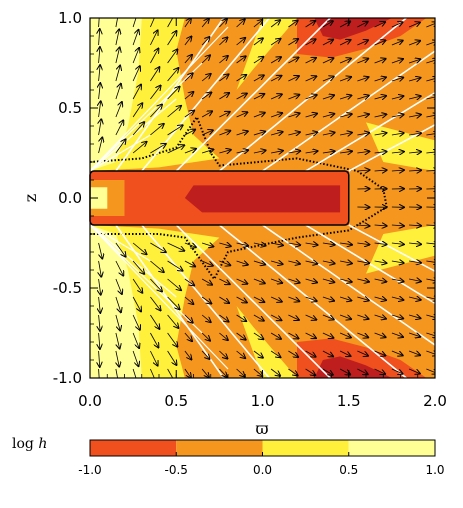 The height and width of the screenshot is (508, 463). What do you see at coordinates (263, 401) in the screenshot?
I see `x-tick-label: 1.0` at bounding box center [263, 401].